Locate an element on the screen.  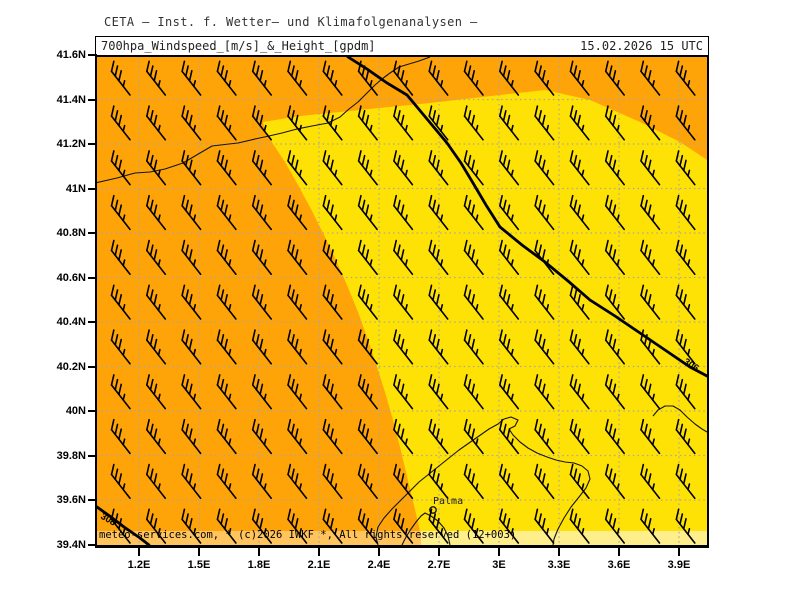
map-label-palma: Palma is located at coordinates (448, 501).